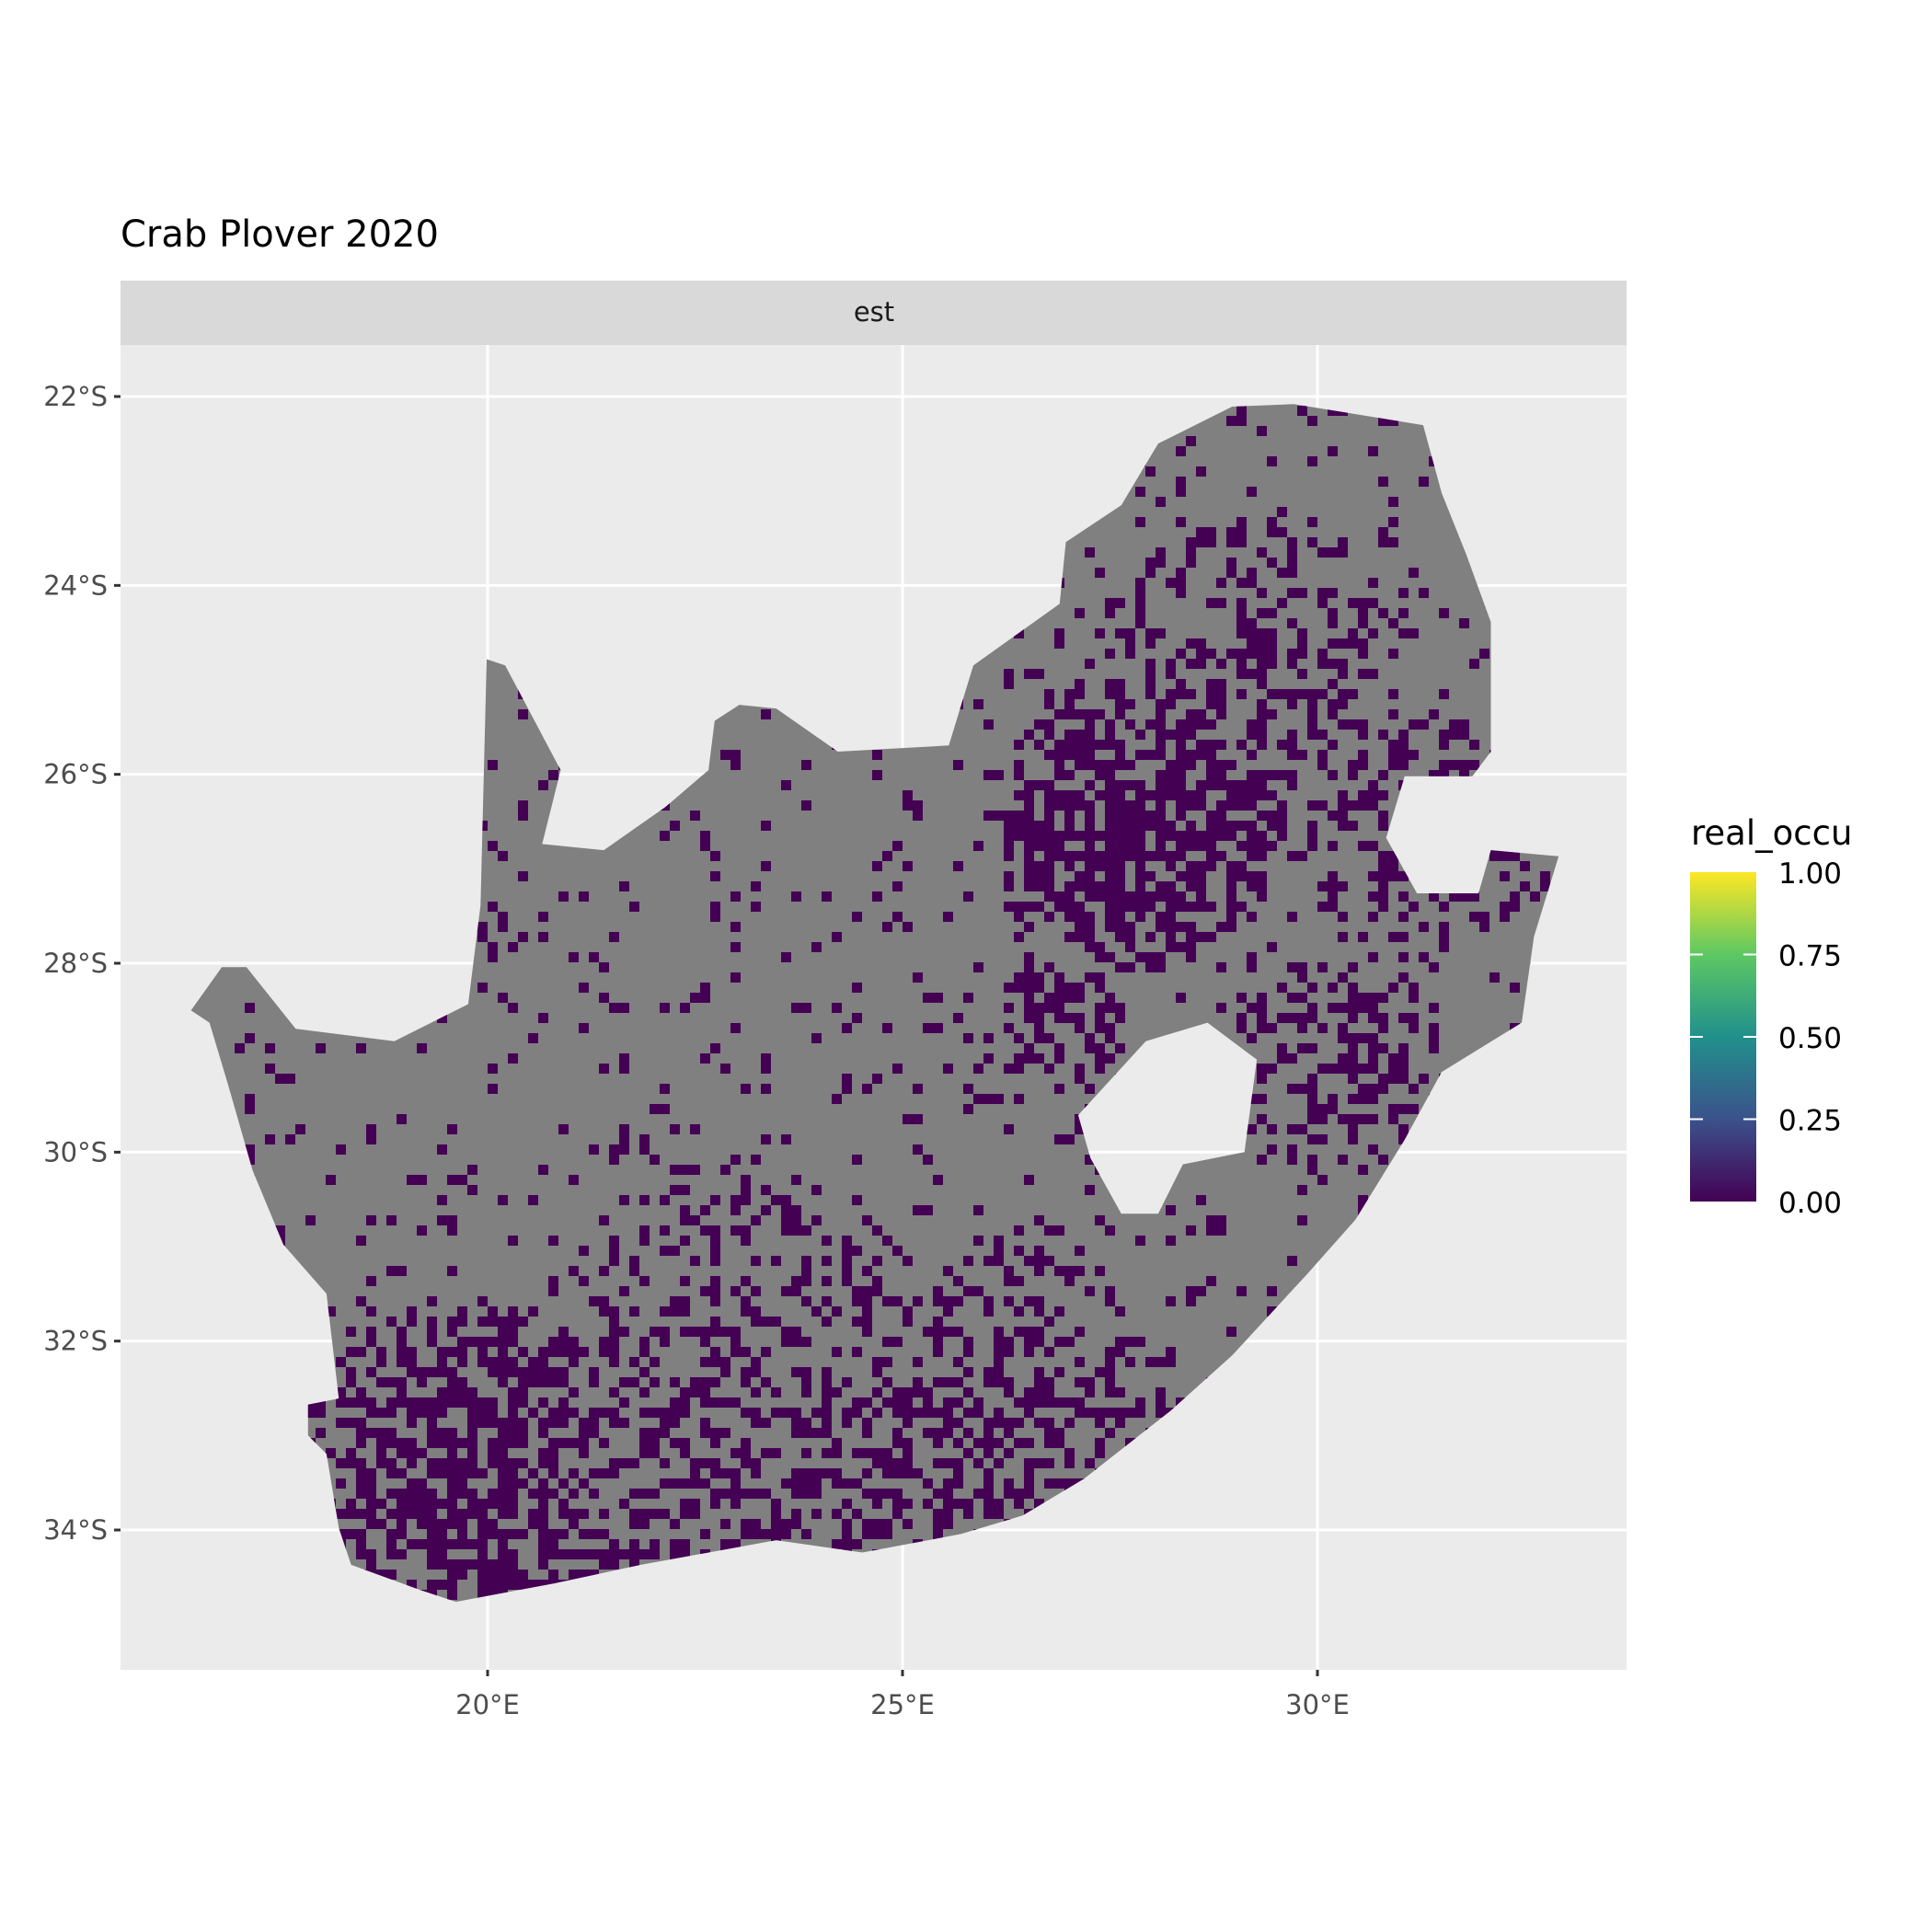 The height and width of the screenshot is (1932, 1932). I want to click on y-tick-label: 24°S, so click(75, 585).